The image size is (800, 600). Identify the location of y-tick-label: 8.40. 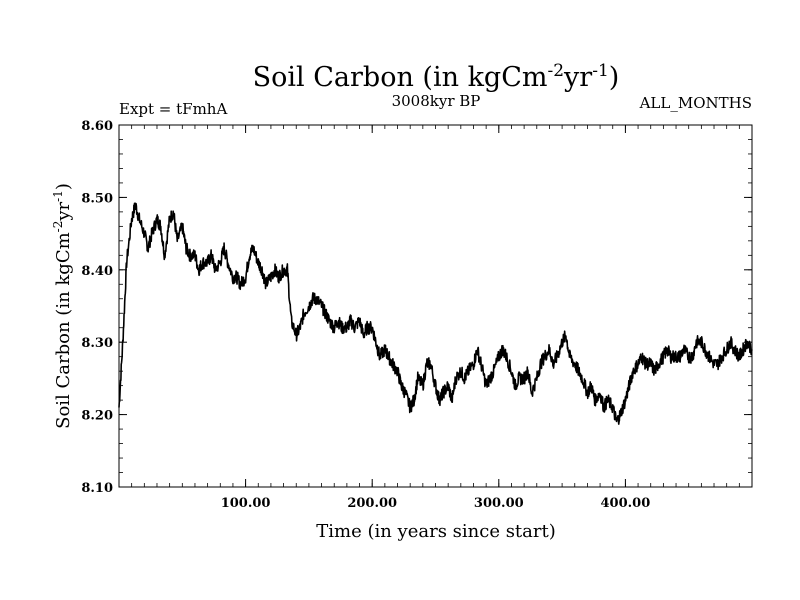
(97, 271).